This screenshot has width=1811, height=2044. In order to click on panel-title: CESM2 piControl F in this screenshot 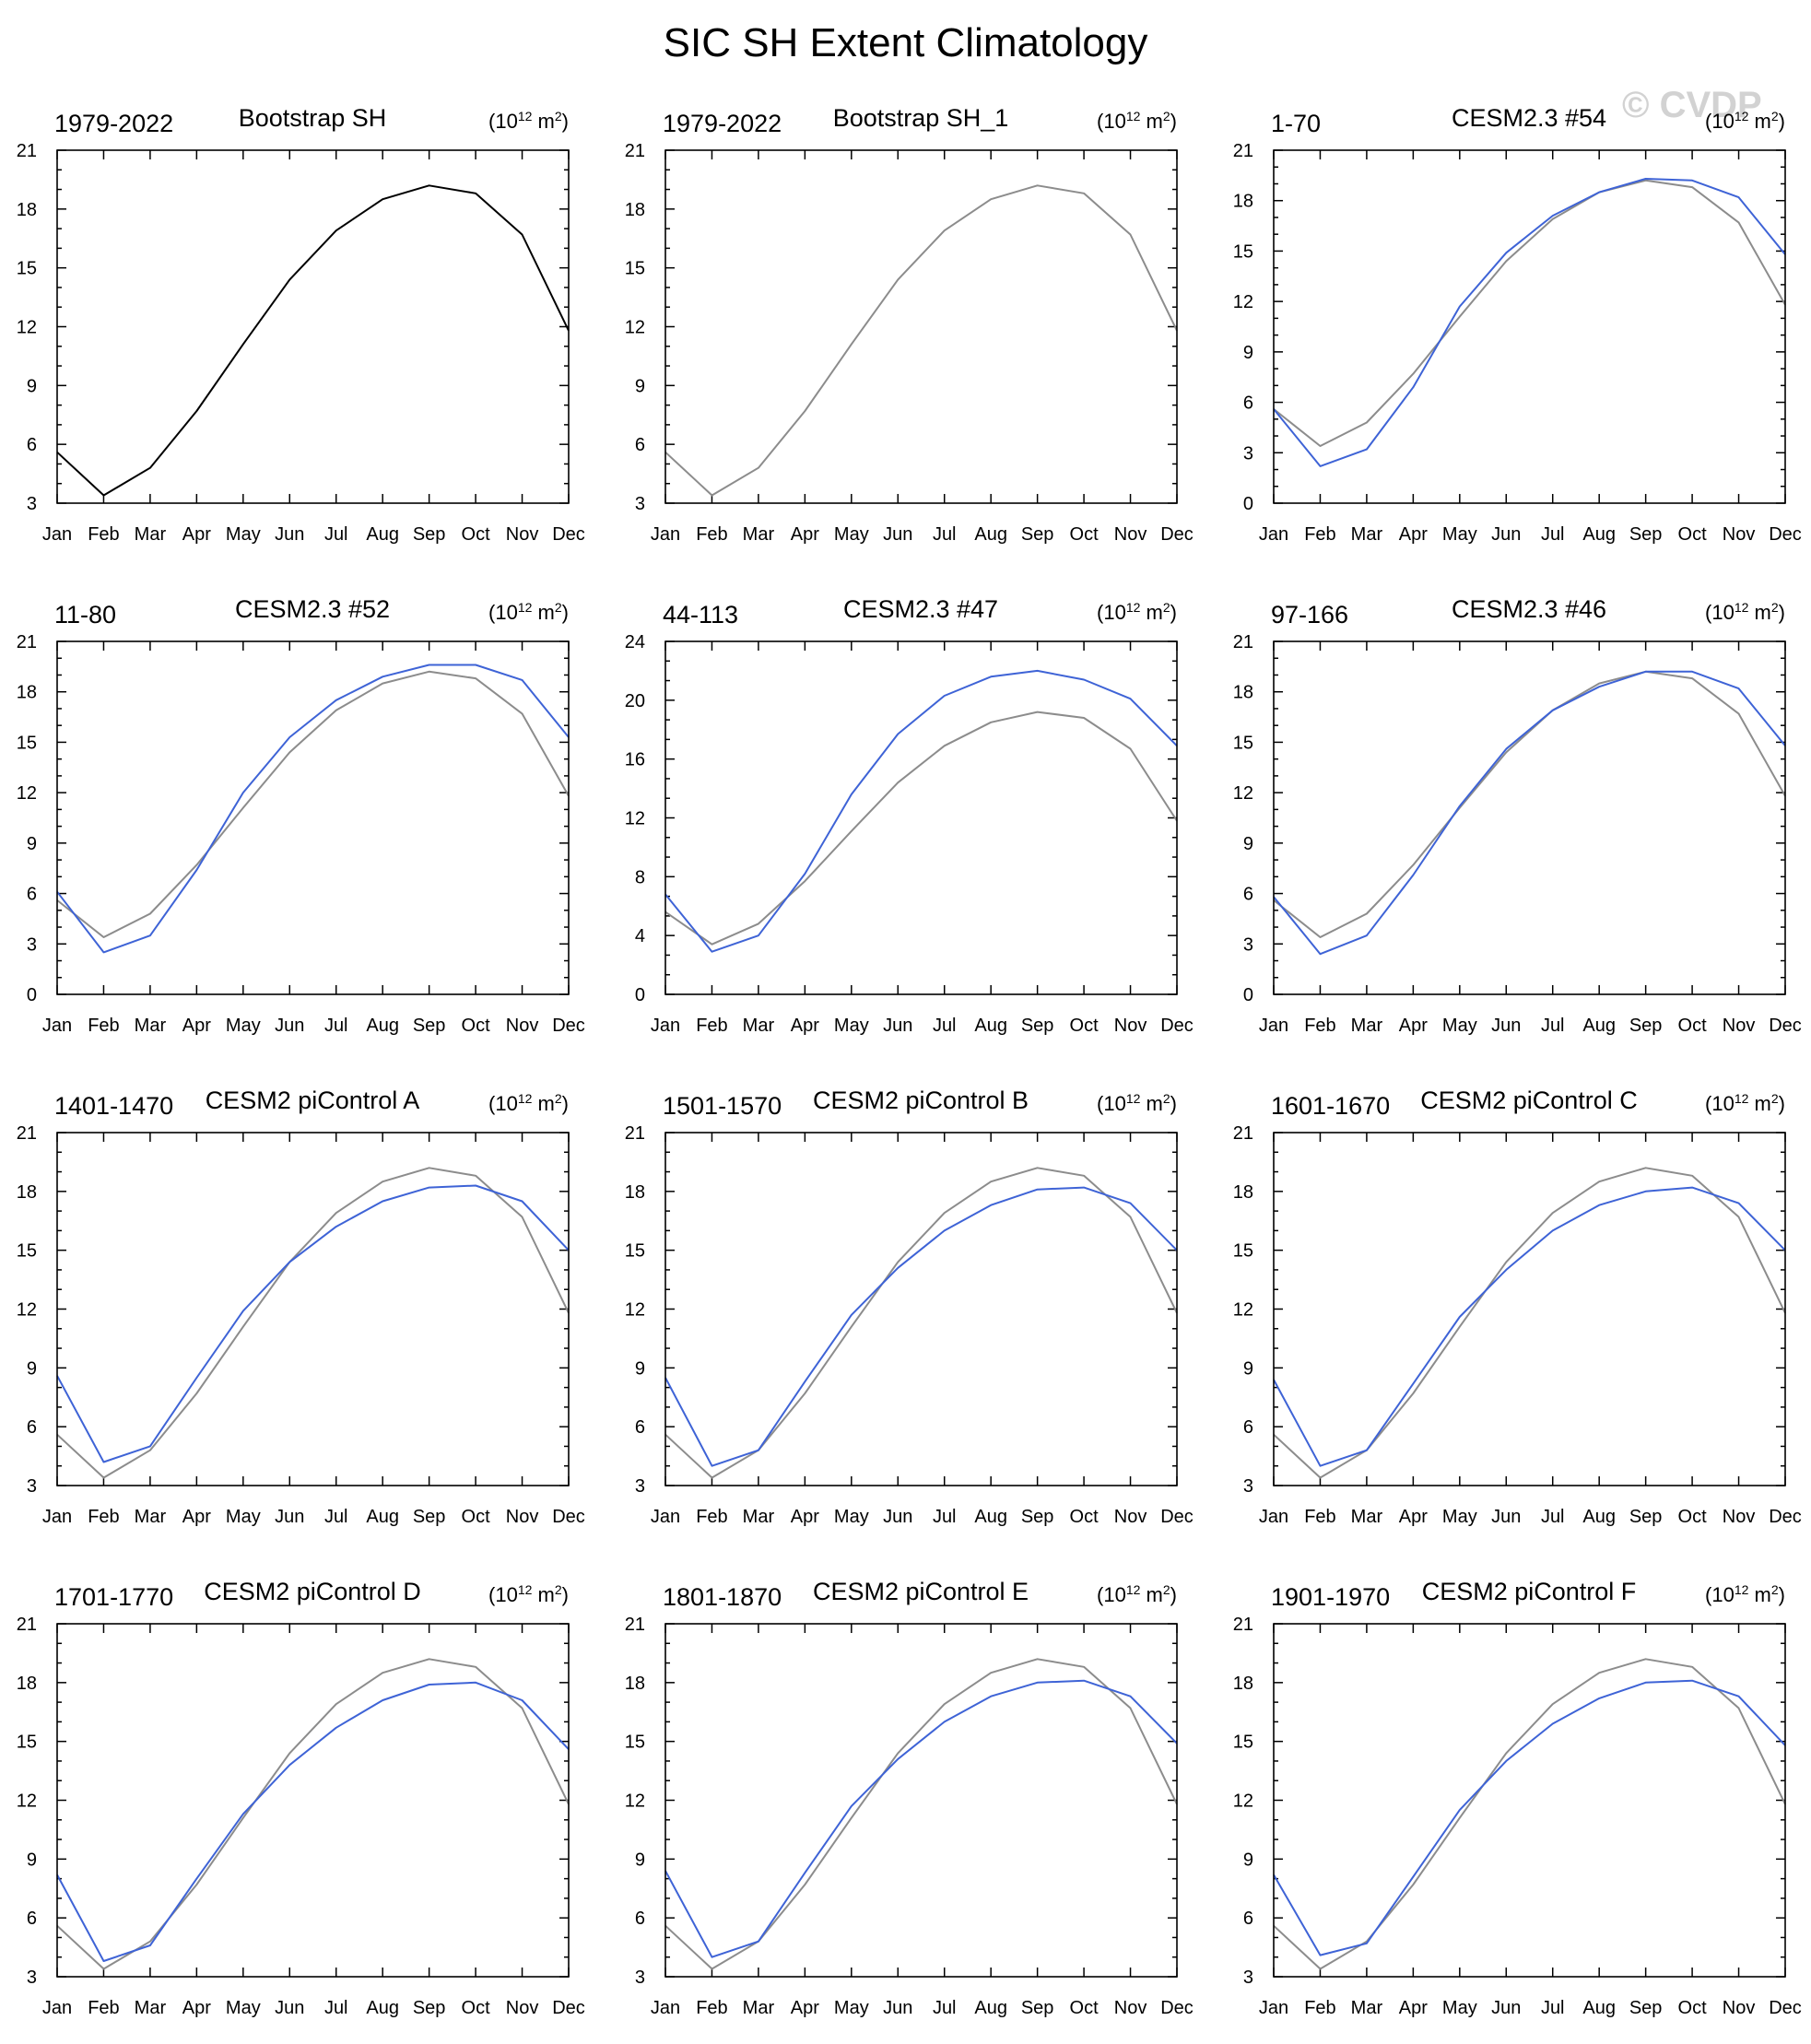, I will do `click(1529, 1591)`.